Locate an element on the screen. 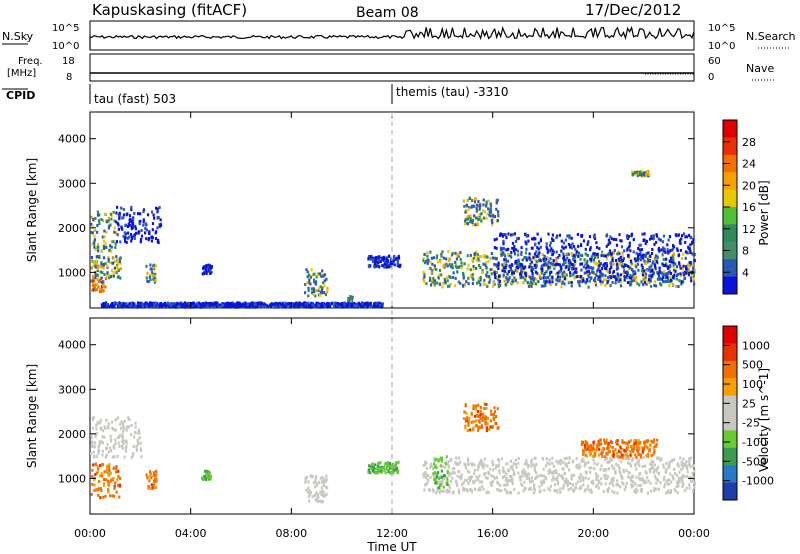 Image resolution: width=800 pixels, height=554 pixels. x-tick-label: 00:00 is located at coordinates (90, 533).